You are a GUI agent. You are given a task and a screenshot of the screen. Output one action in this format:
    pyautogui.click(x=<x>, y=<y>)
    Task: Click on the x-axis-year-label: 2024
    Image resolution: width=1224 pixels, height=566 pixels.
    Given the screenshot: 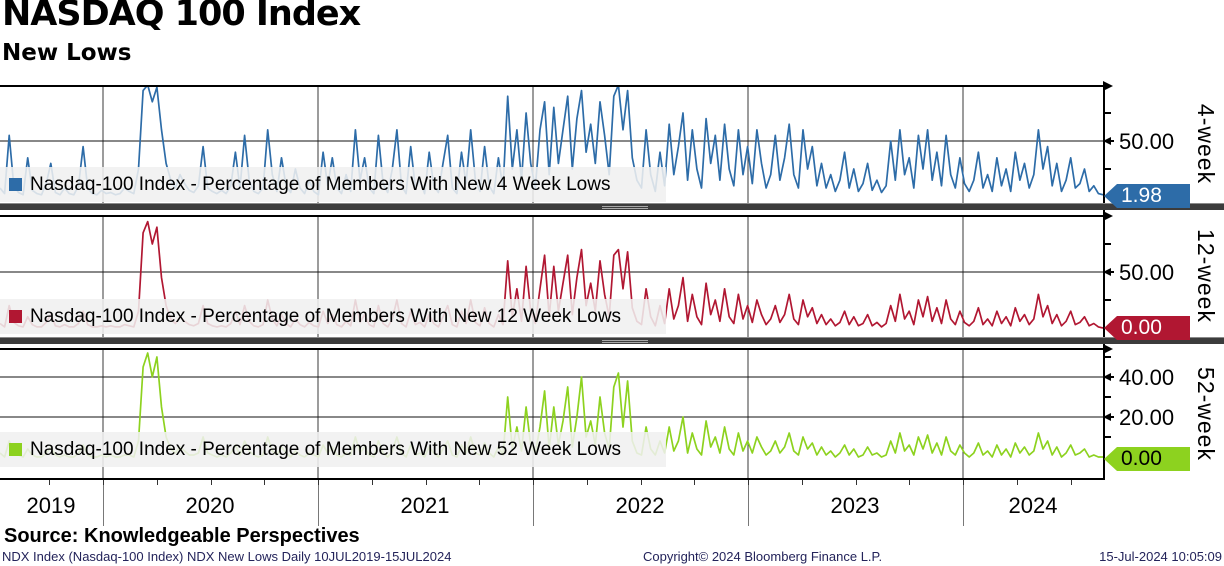 What is the action you would take?
    pyautogui.click(x=1033, y=505)
    